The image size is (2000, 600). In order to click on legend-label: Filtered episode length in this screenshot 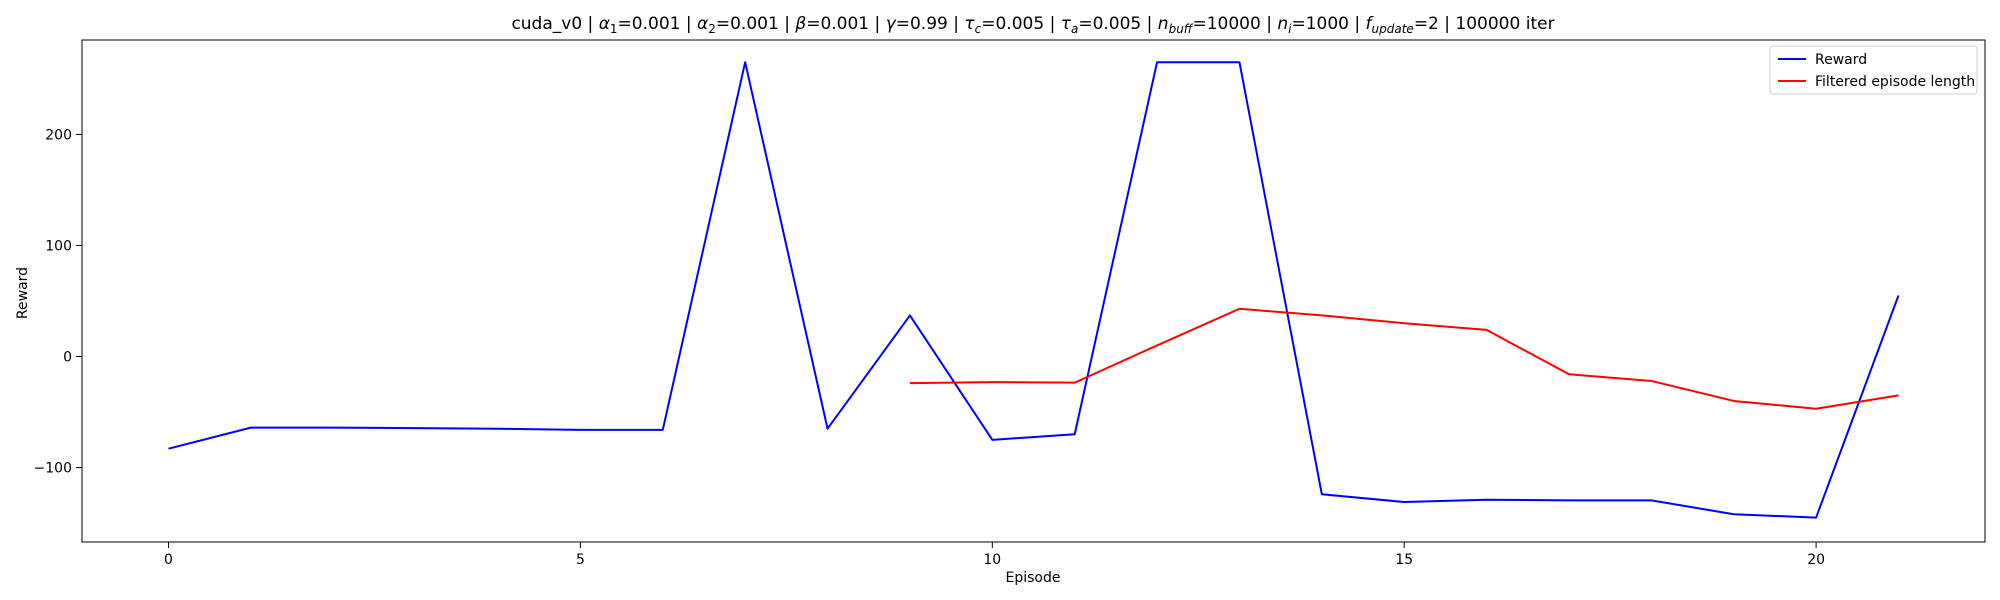, I will do `click(1895, 82)`.